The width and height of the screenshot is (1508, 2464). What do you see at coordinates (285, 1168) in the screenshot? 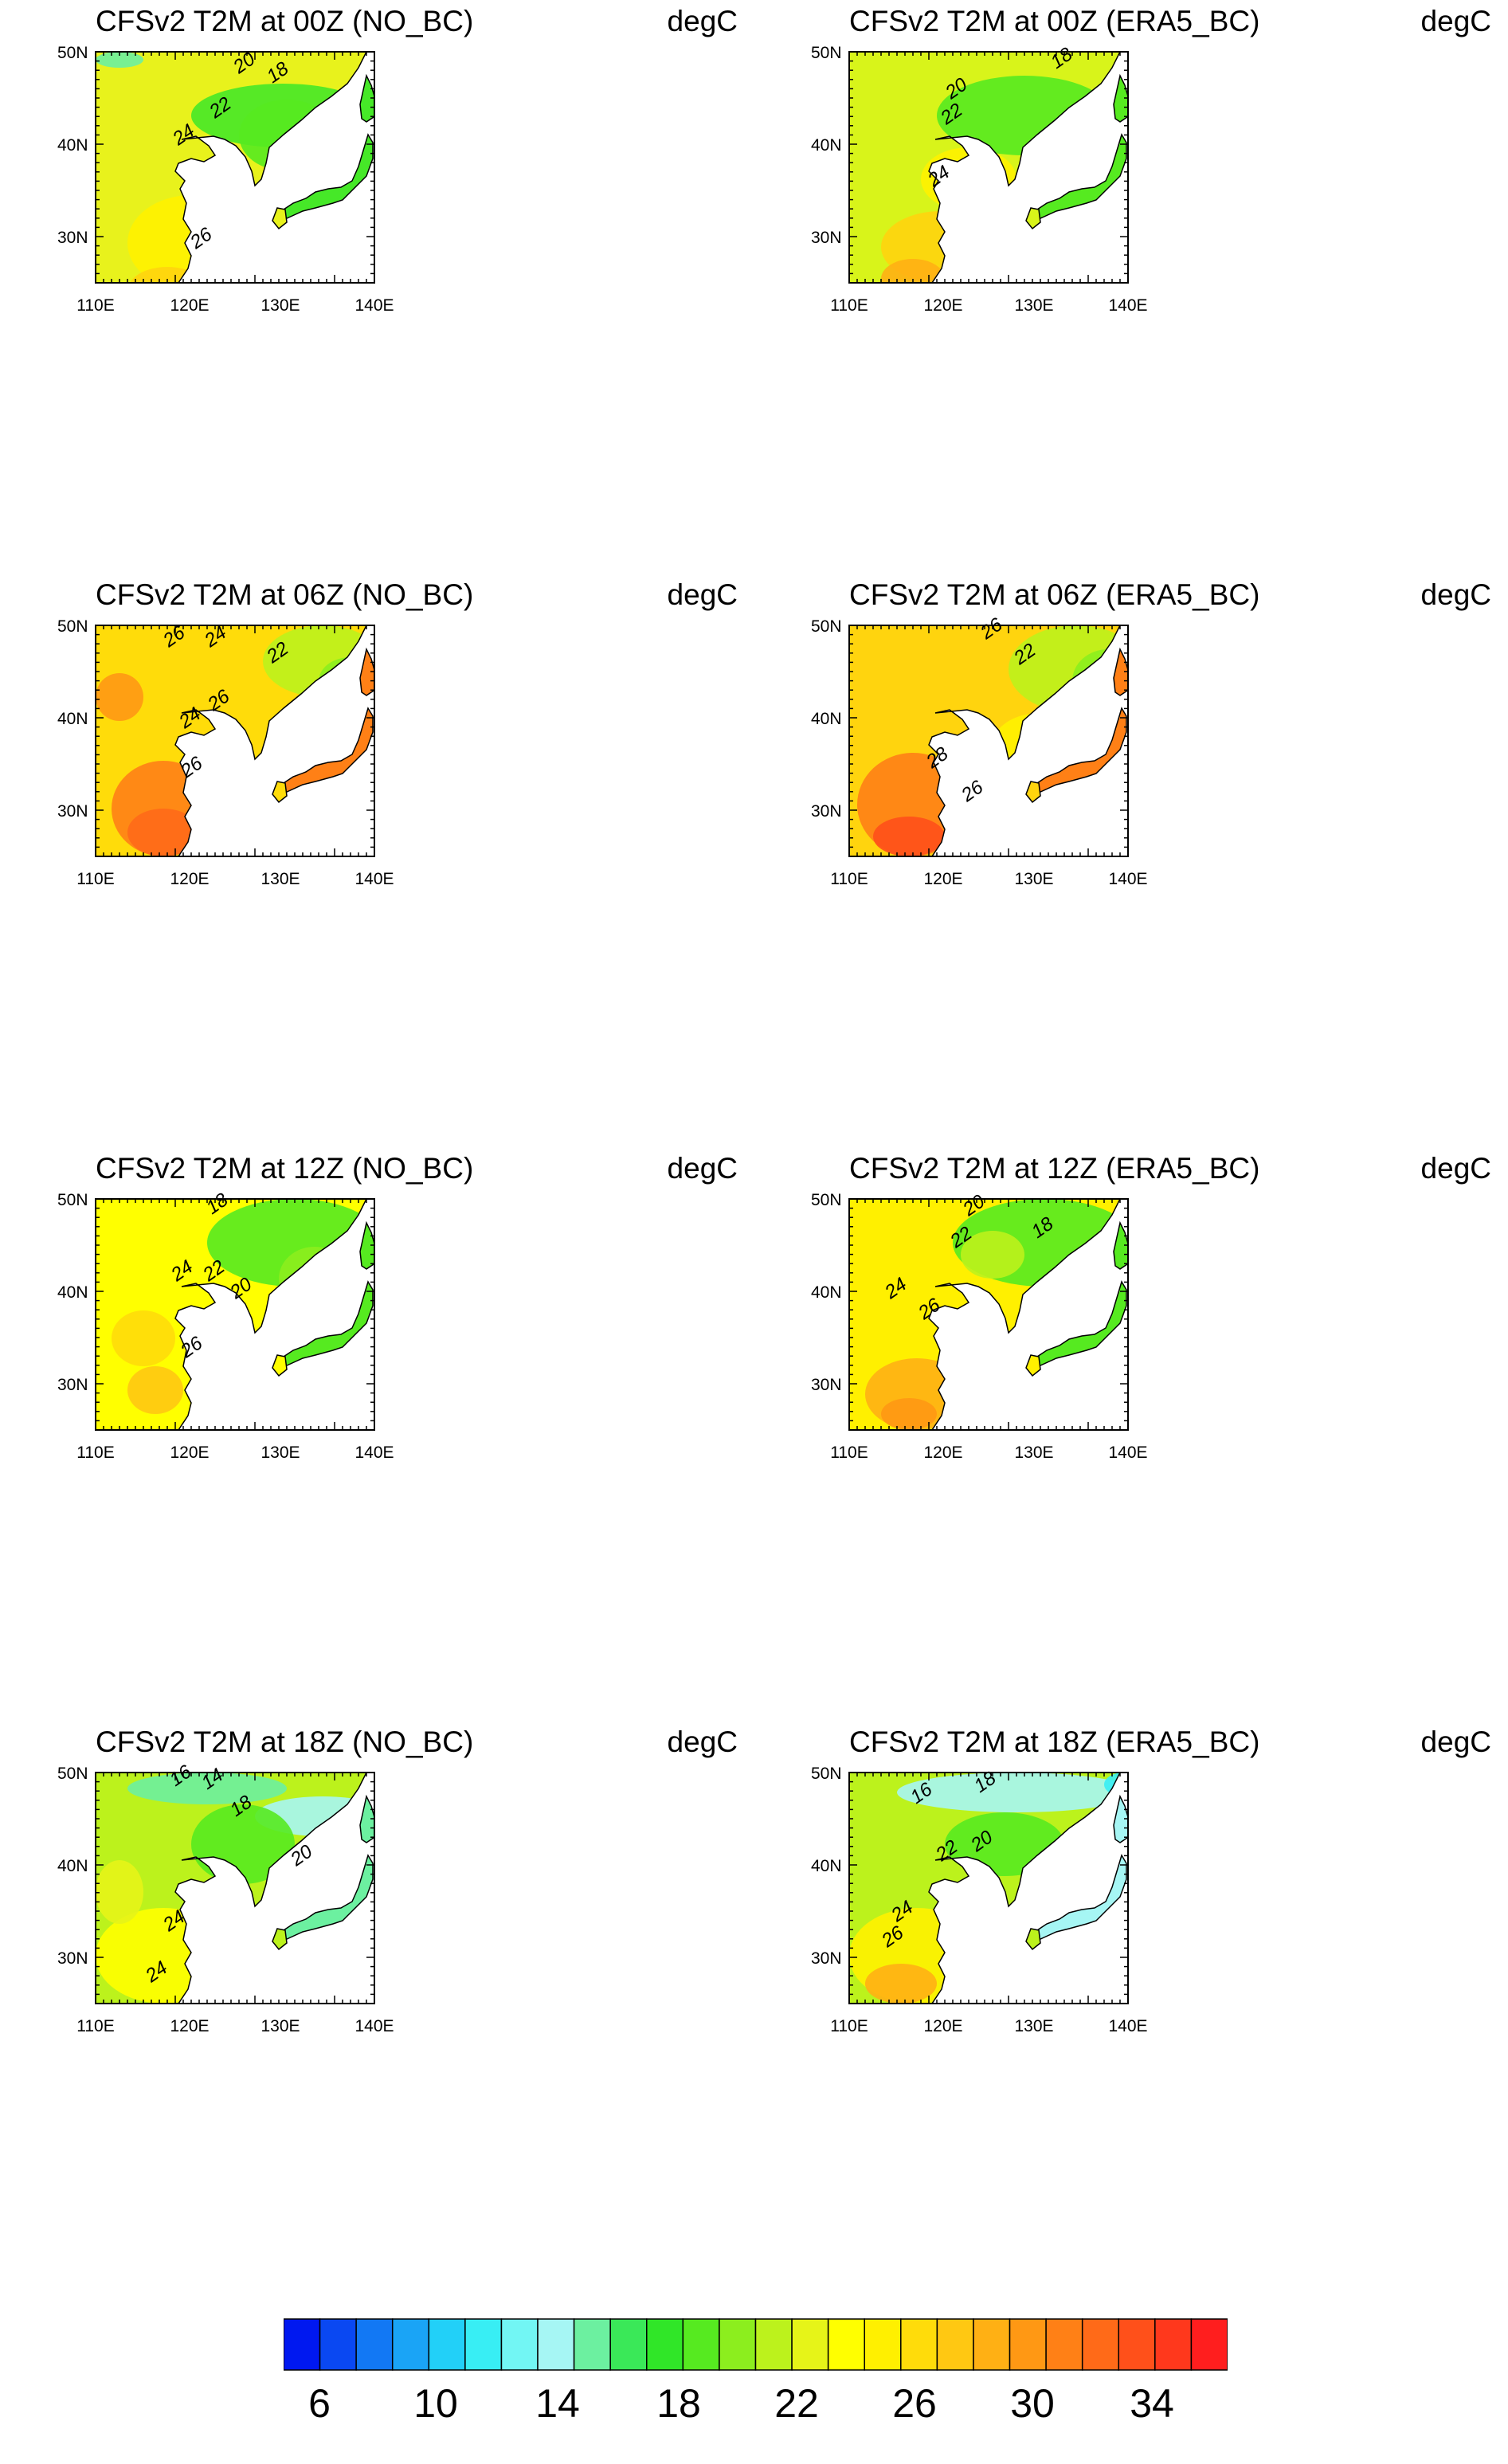
I see `panel-title: CFSv2 T2M at 12Z (NO_BC)` at bounding box center [285, 1168].